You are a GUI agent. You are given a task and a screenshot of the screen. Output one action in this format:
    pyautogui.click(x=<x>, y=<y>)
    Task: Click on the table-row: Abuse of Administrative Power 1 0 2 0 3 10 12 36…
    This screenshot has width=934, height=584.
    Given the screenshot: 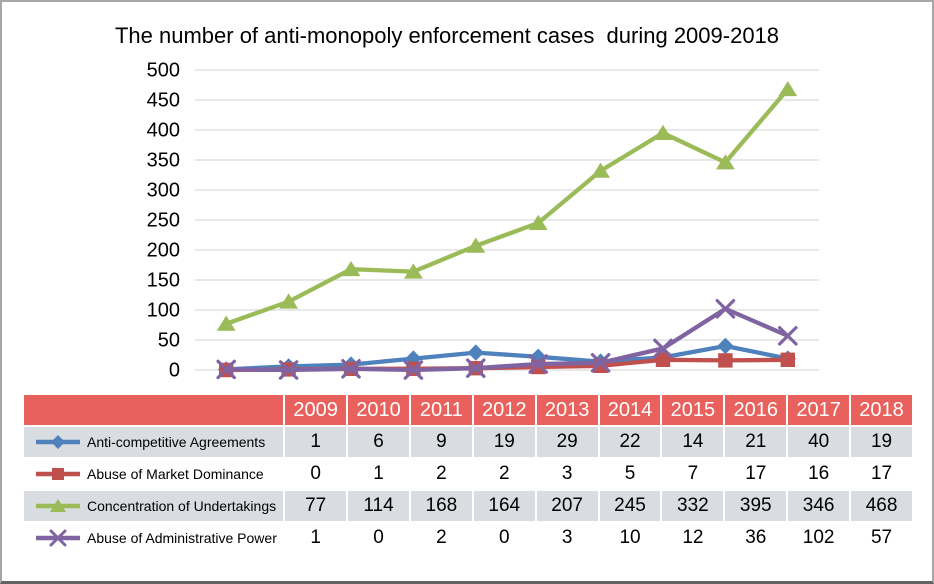 What is the action you would take?
    pyautogui.click(x=468, y=538)
    